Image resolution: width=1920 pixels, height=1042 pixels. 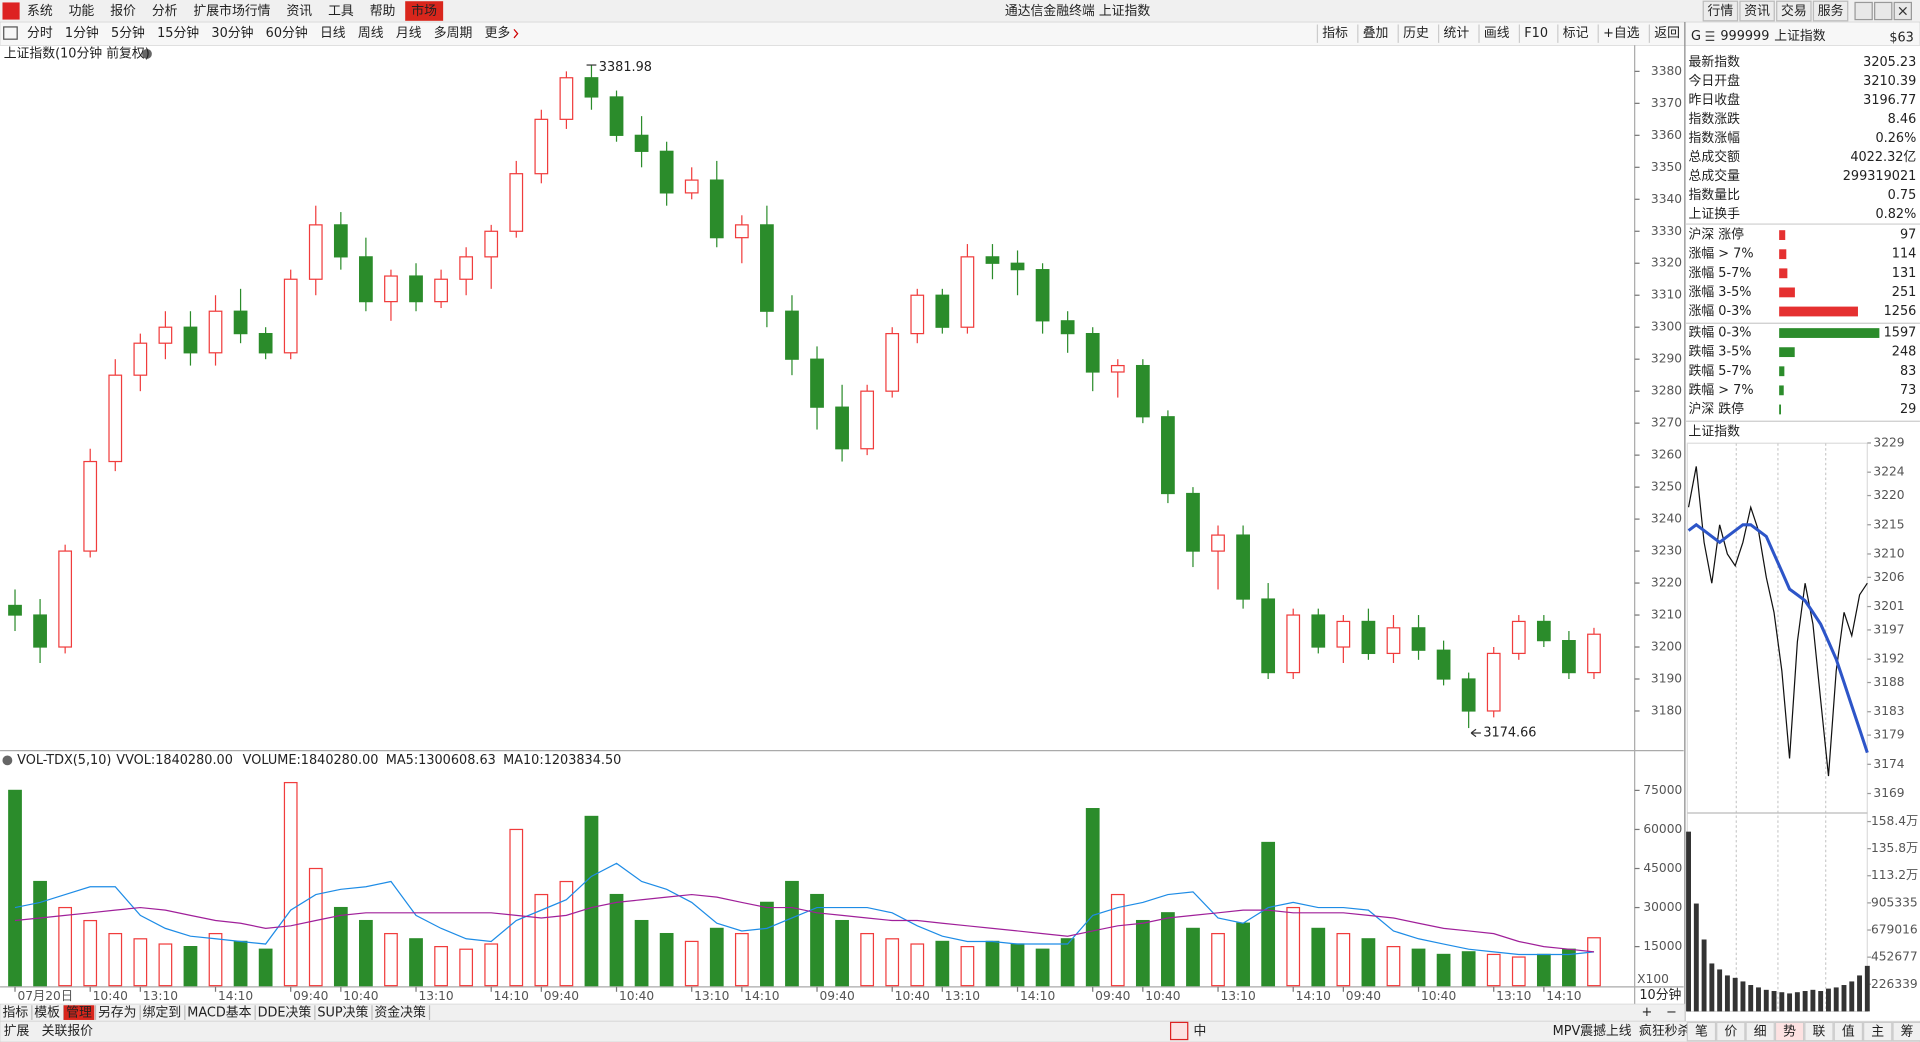 I want to click on period-label: 10分钟, so click(x=1660, y=995).